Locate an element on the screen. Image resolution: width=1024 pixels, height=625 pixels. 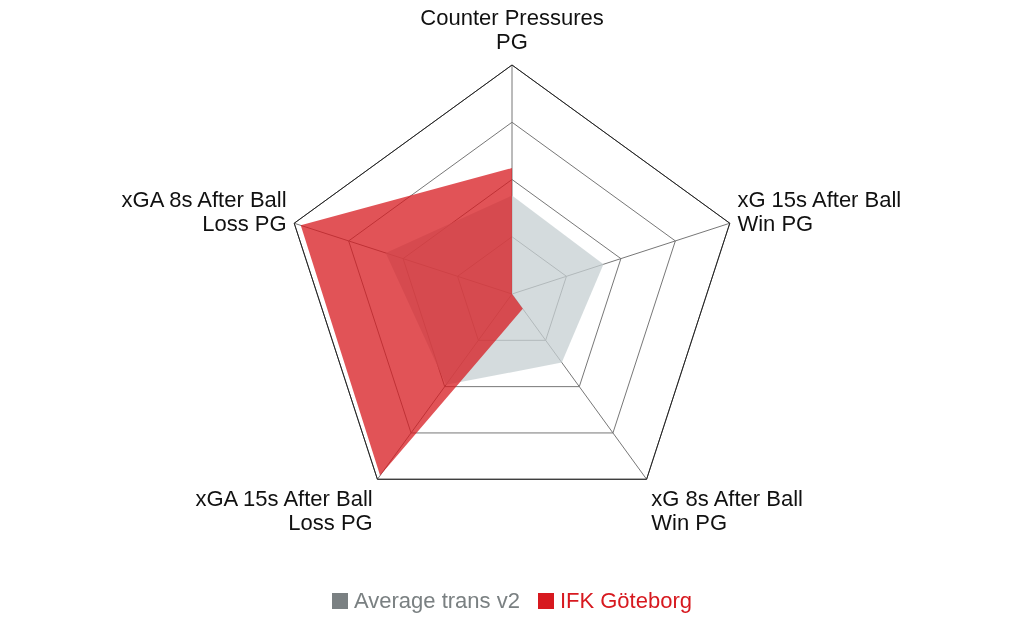
spoke-label: xGA 8s After Ball Loss PG is located at coordinates (204, 211).